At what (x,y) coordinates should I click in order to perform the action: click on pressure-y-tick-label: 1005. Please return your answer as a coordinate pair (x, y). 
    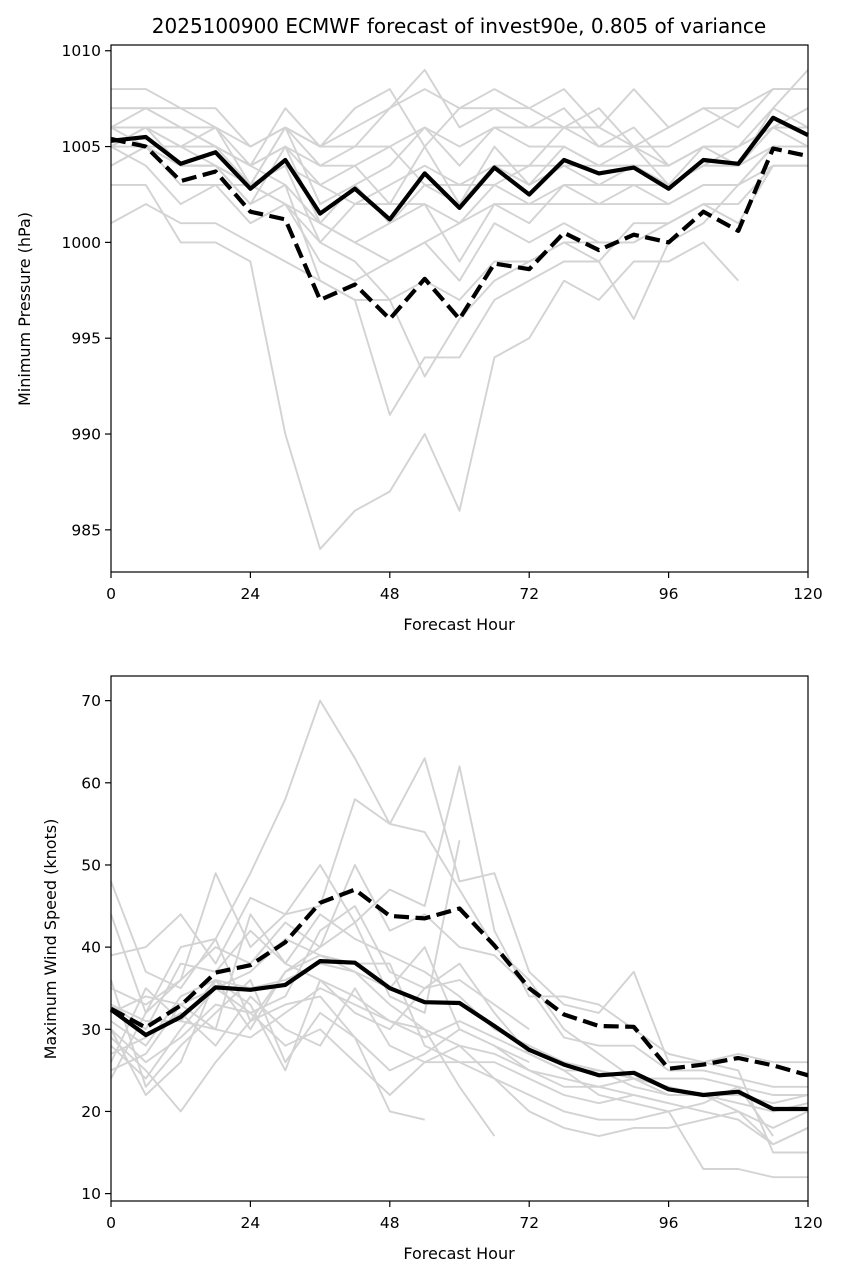
    Looking at the image, I should click on (81, 147).